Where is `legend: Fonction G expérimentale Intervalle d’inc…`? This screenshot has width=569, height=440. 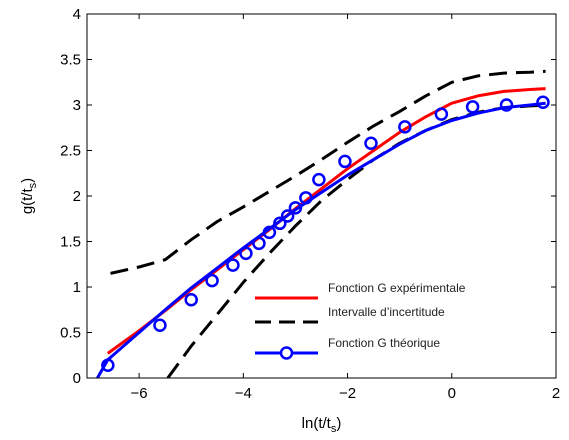 legend: Fonction G expérimentale Intervalle d’inc… is located at coordinates (360, 320).